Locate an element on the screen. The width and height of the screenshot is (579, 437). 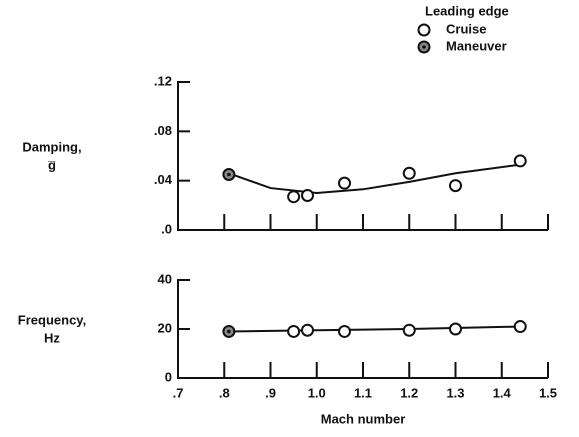
x-tick-label: 1.0 is located at coordinates (317, 392).